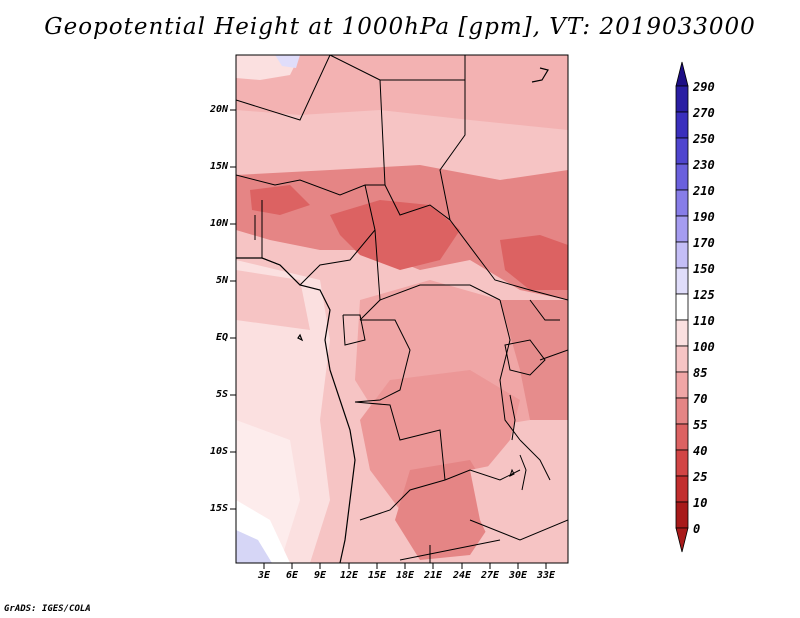 Image resolution: width=800 pixels, height=618 pixels. What do you see at coordinates (546, 575) in the screenshot?
I see `lon-label: 33E` at bounding box center [546, 575].